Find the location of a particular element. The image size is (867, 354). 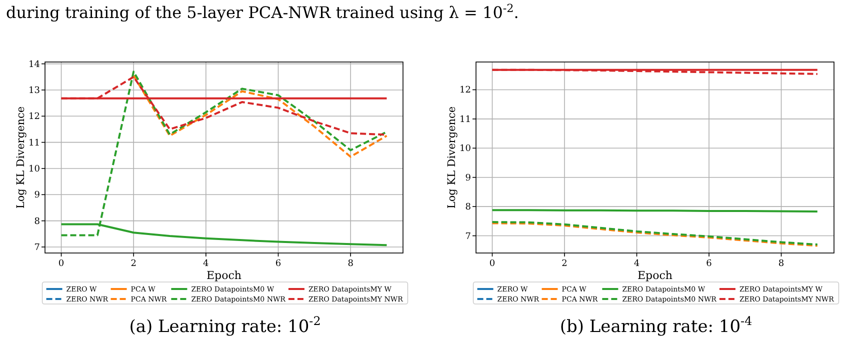

text: (b) Learning rate: 10$^{-4}$ is located at coordinates (656, 325).